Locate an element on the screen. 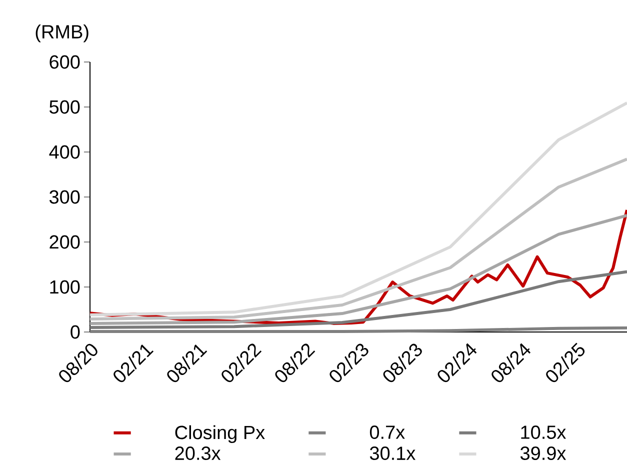 The image size is (627, 470). legend-label: 20.3x is located at coordinates (198, 453).